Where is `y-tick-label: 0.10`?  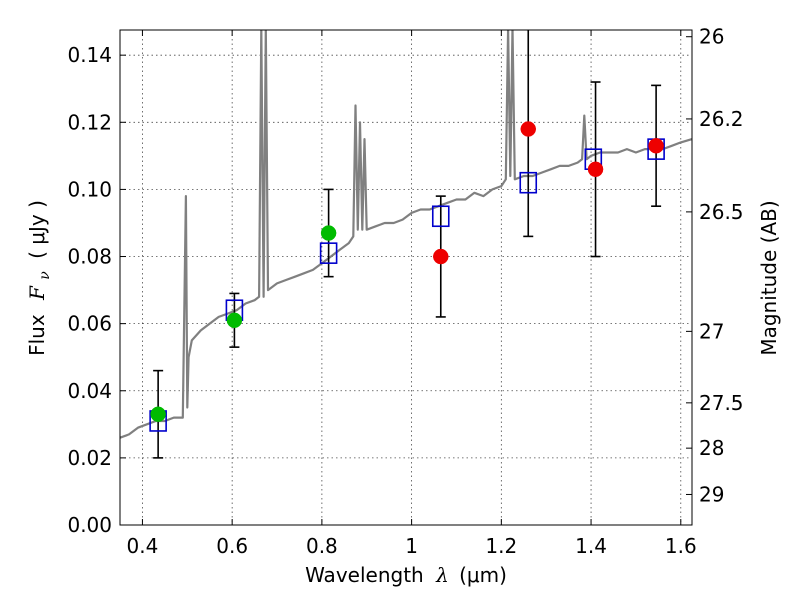 y-tick-label: 0.10 is located at coordinates (89, 189).